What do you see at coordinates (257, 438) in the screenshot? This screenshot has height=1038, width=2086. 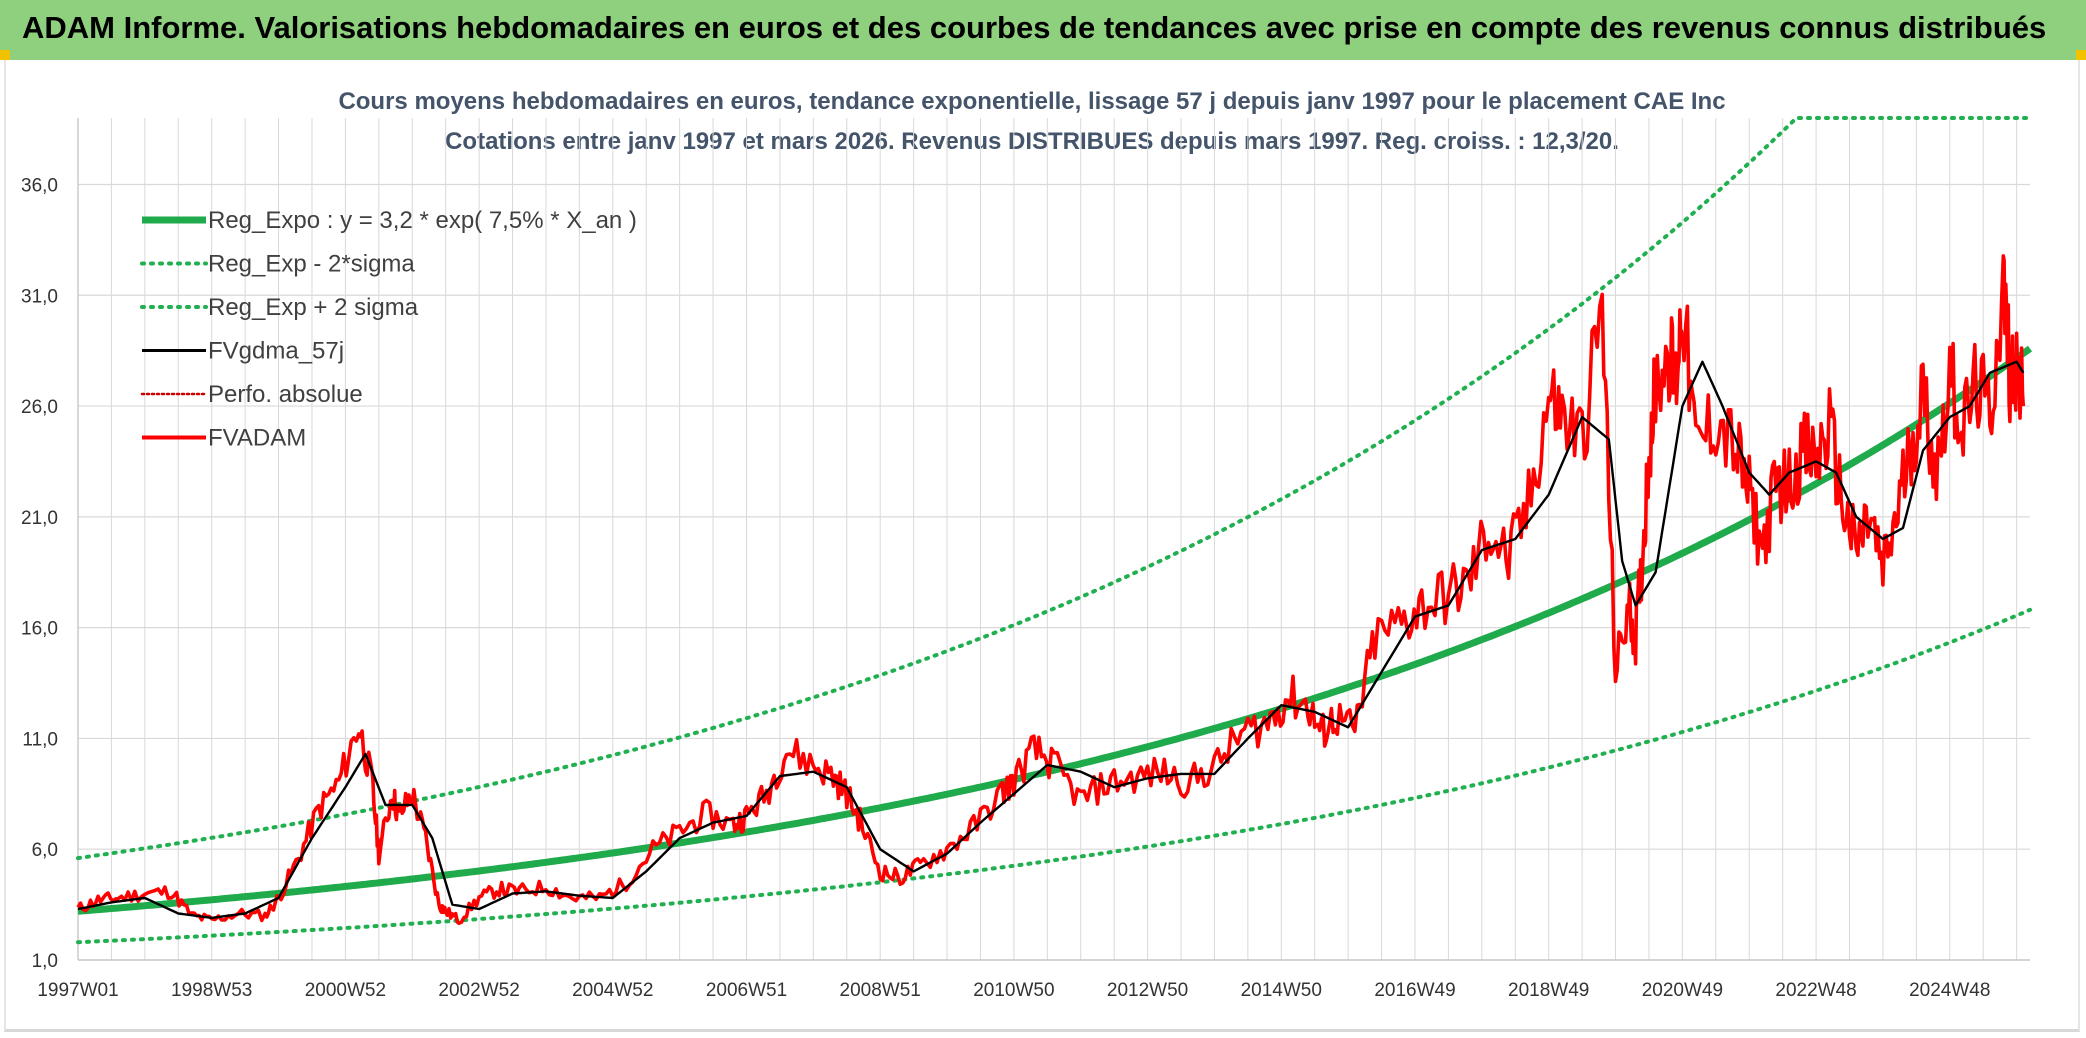 I see `legend-label: FVADAM` at bounding box center [257, 438].